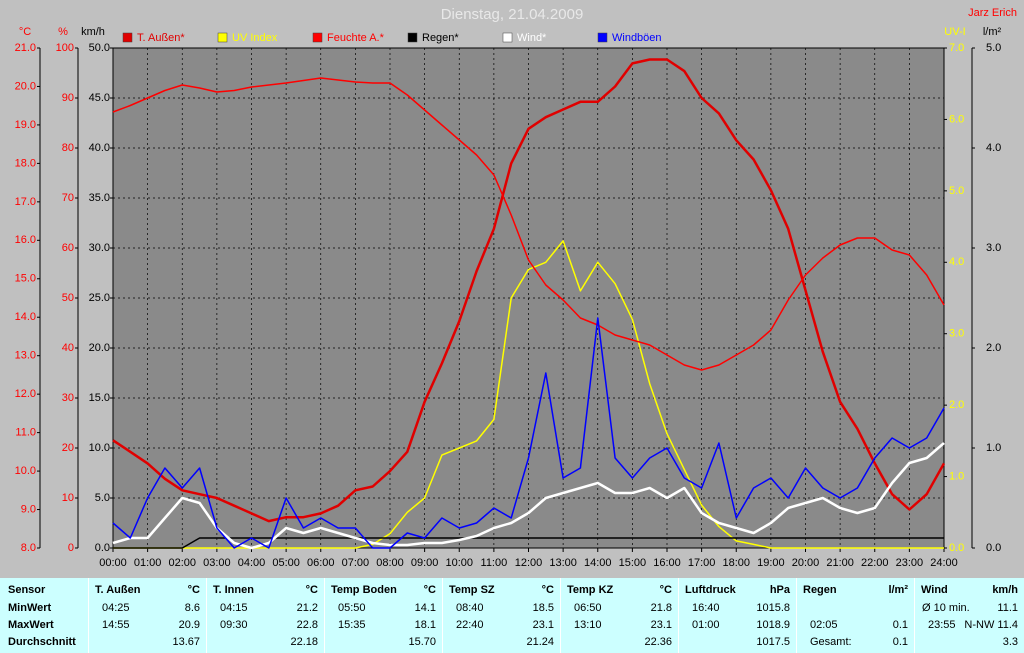 The width and height of the screenshot is (1024, 653). Describe the element at coordinates (68, 448) in the screenshot. I see `y-tick-label: 20` at that location.